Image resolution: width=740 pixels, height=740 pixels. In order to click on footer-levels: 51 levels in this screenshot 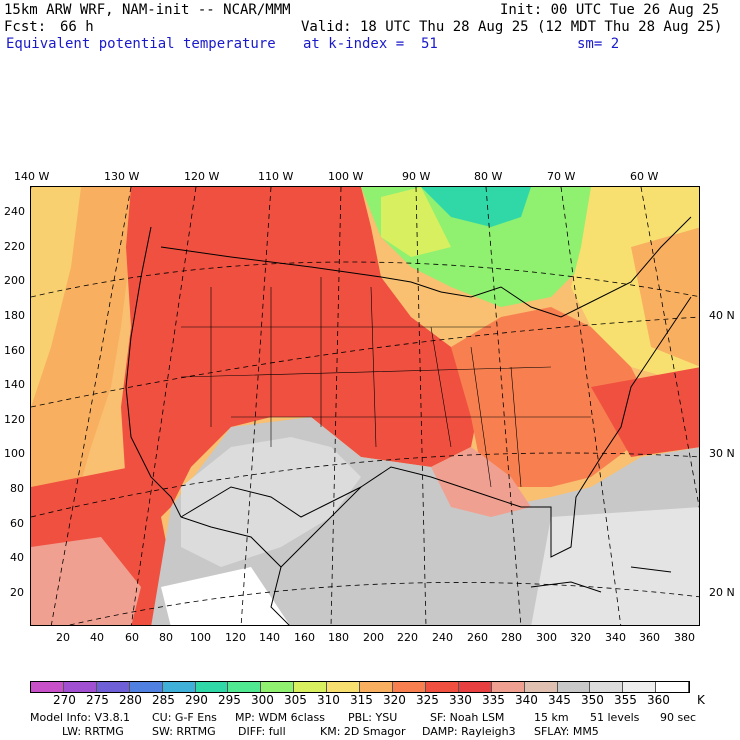, I will do `click(615, 717)`.